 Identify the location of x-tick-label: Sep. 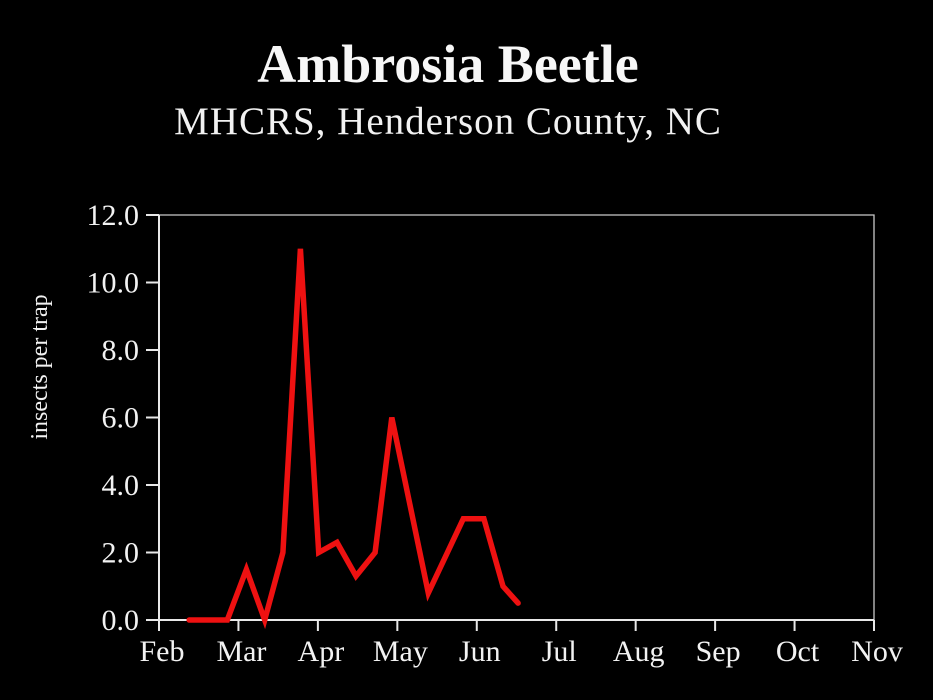
(718, 651).